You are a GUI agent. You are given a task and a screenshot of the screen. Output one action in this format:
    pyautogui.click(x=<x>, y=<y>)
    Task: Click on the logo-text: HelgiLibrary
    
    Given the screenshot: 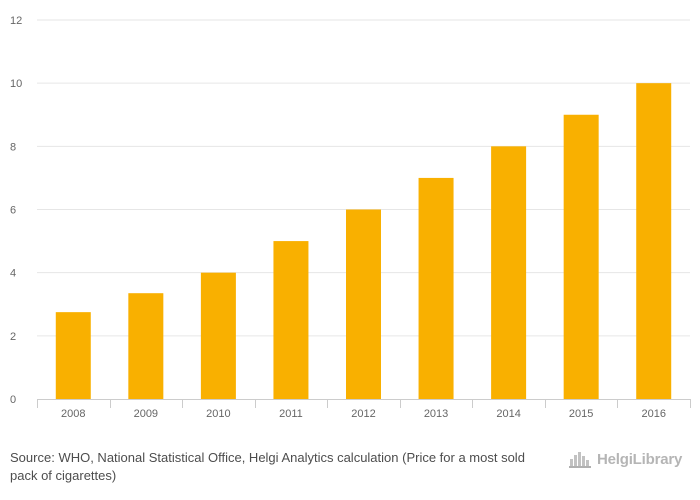 What is the action you would take?
    pyautogui.click(x=640, y=459)
    